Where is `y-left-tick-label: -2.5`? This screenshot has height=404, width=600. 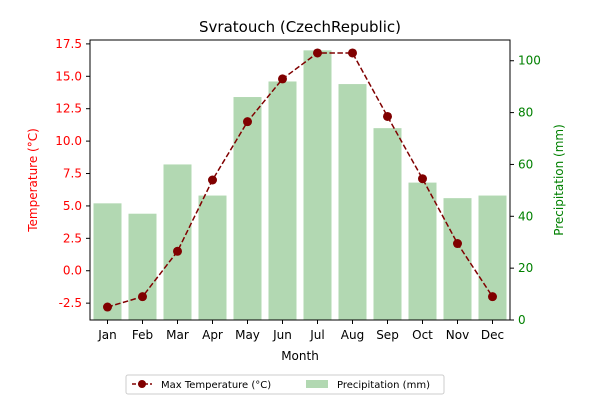 y-left-tick-label: -2.5 is located at coordinates (70, 303).